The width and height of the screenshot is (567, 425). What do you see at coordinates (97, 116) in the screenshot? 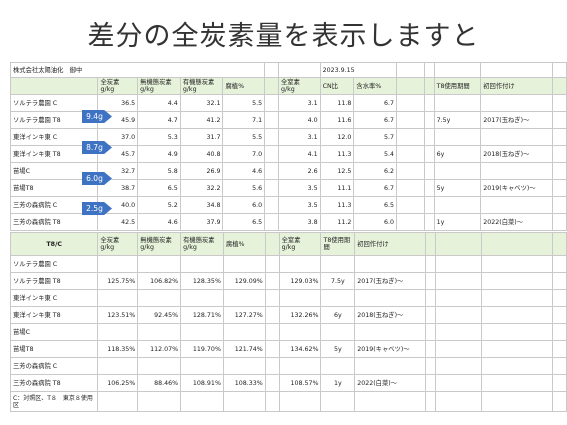
I see `difference-arrow: 9.4g` at bounding box center [97, 116].